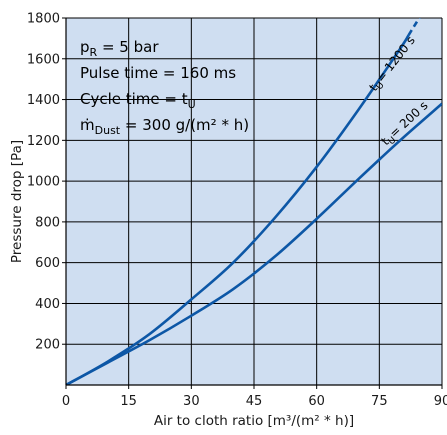  I want to click on x-tick-label-3: 45, so click(254, 401).